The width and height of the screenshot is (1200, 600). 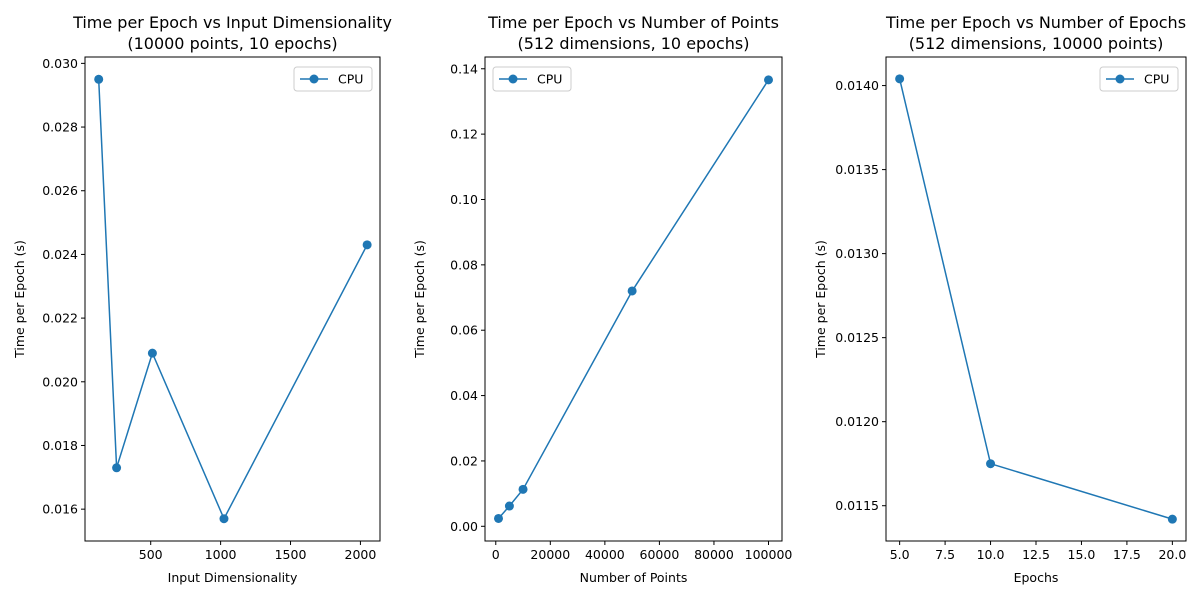 What do you see at coordinates (1172, 554) in the screenshot?
I see `x-tick-label: 20.0` at bounding box center [1172, 554].